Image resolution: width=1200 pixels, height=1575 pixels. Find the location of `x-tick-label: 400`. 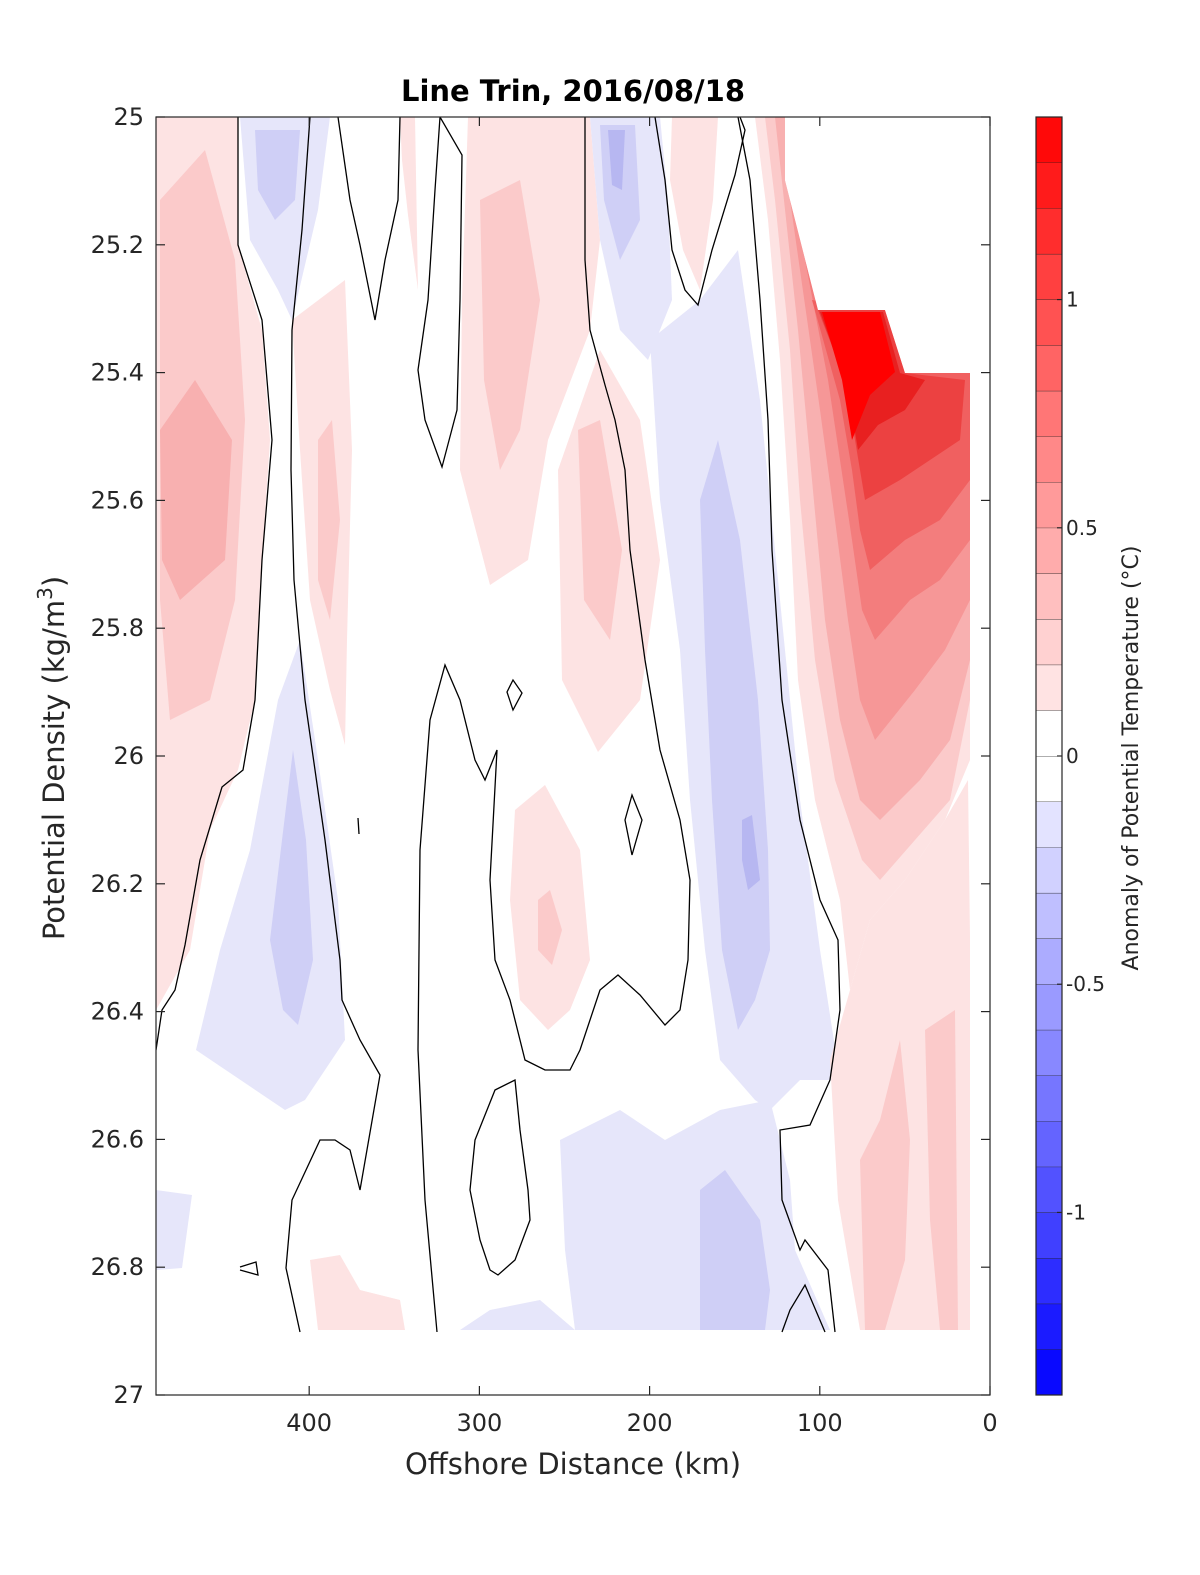

x-tick-label: 400 is located at coordinates (309, 1423).